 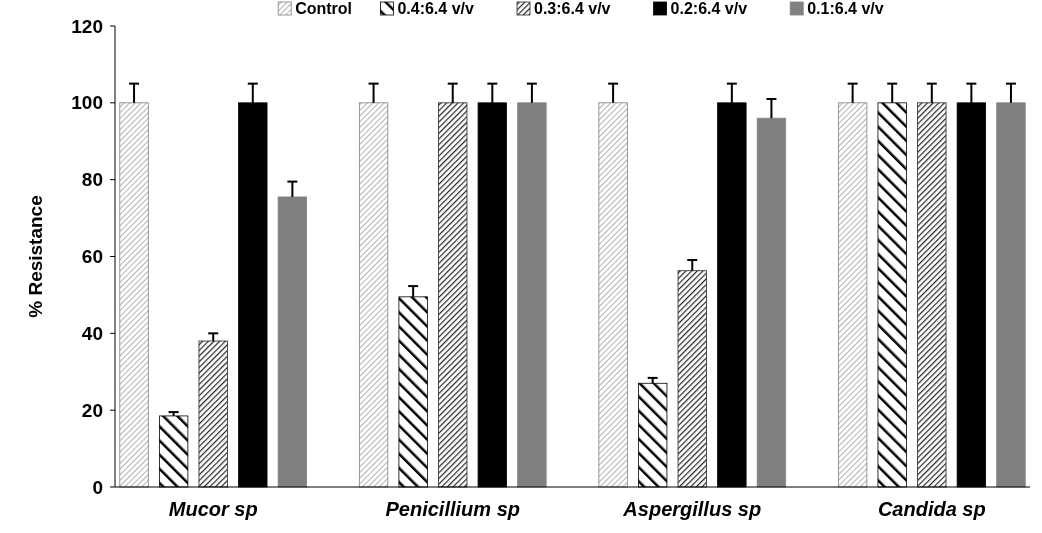 I want to click on y-tick-label: 20, so click(x=92, y=410).